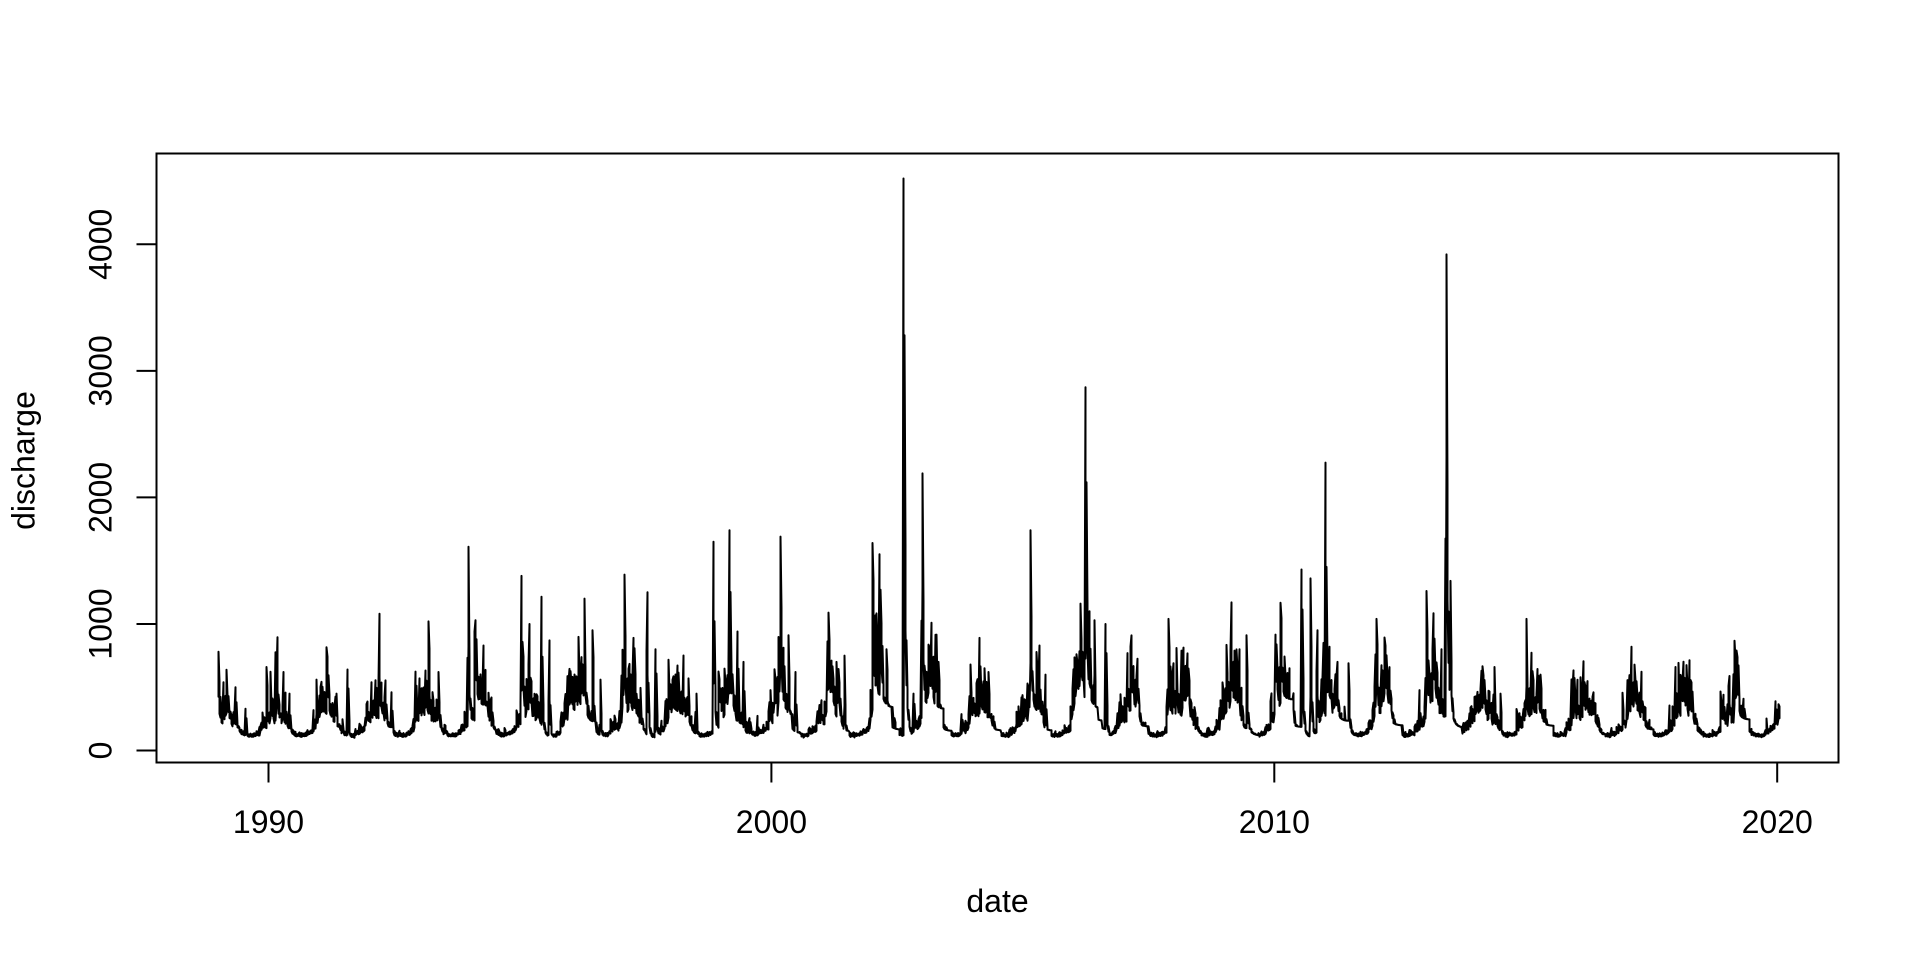 The height and width of the screenshot is (960, 1920). What do you see at coordinates (101, 370) in the screenshot?
I see `svg-text: 3000` at bounding box center [101, 370].